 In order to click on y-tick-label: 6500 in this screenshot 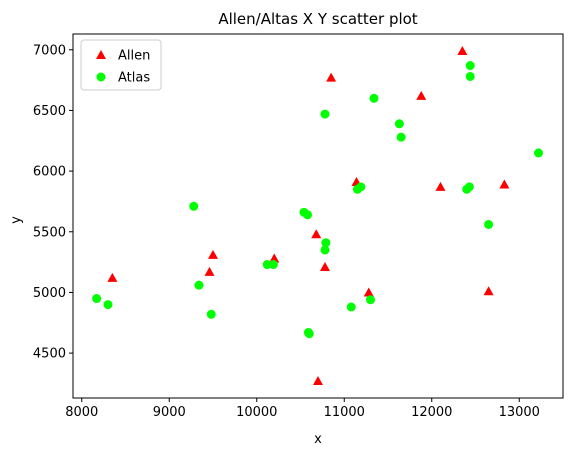, I will do `click(49, 111)`.